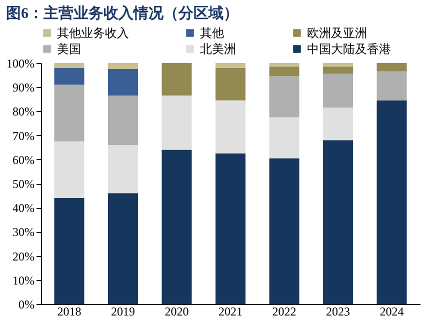 This screenshot has width=434, height=323. I want to click on x-tick-label: 2024, so click(392, 311).